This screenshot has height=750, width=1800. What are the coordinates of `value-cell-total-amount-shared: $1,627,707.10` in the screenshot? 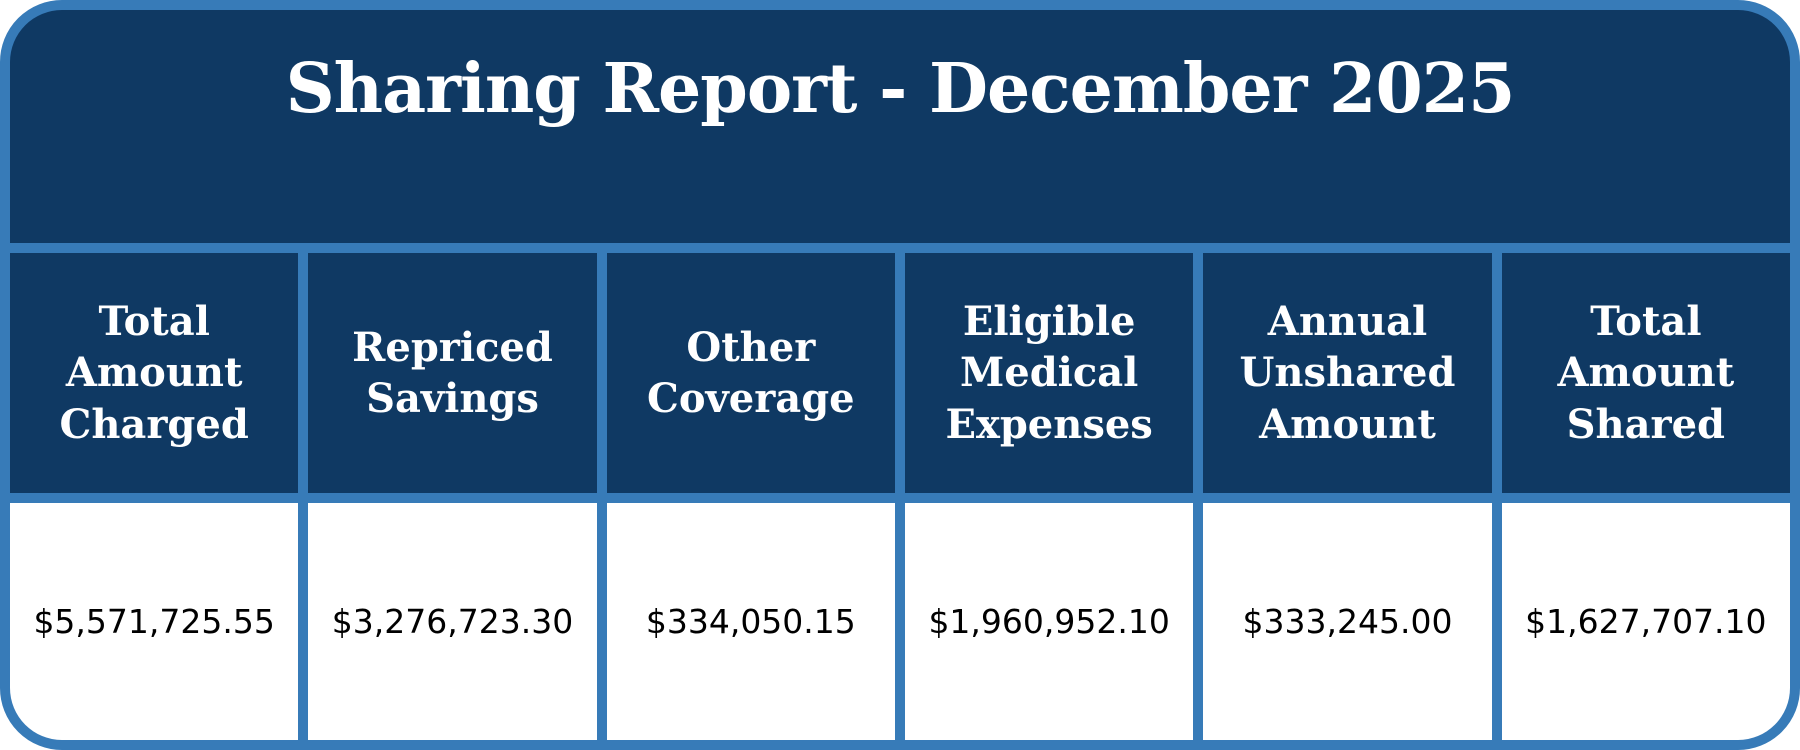 It's located at (1645, 621).